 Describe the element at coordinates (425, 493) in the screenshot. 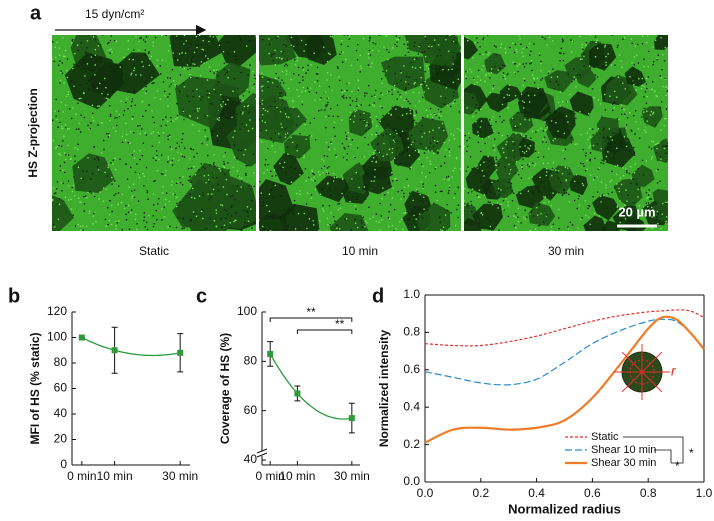

I see `x-tick-label: 0.0` at that location.